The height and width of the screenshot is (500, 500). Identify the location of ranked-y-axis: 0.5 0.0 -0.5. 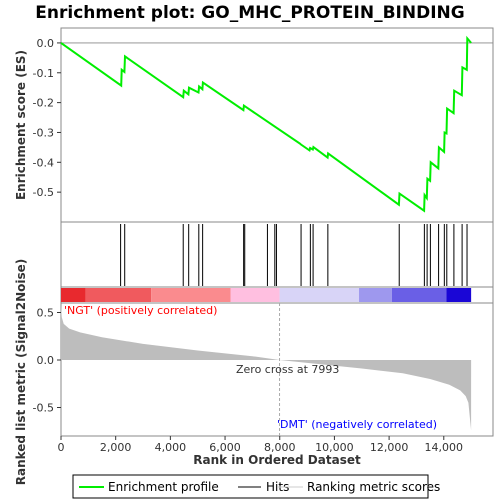
(47, 361).